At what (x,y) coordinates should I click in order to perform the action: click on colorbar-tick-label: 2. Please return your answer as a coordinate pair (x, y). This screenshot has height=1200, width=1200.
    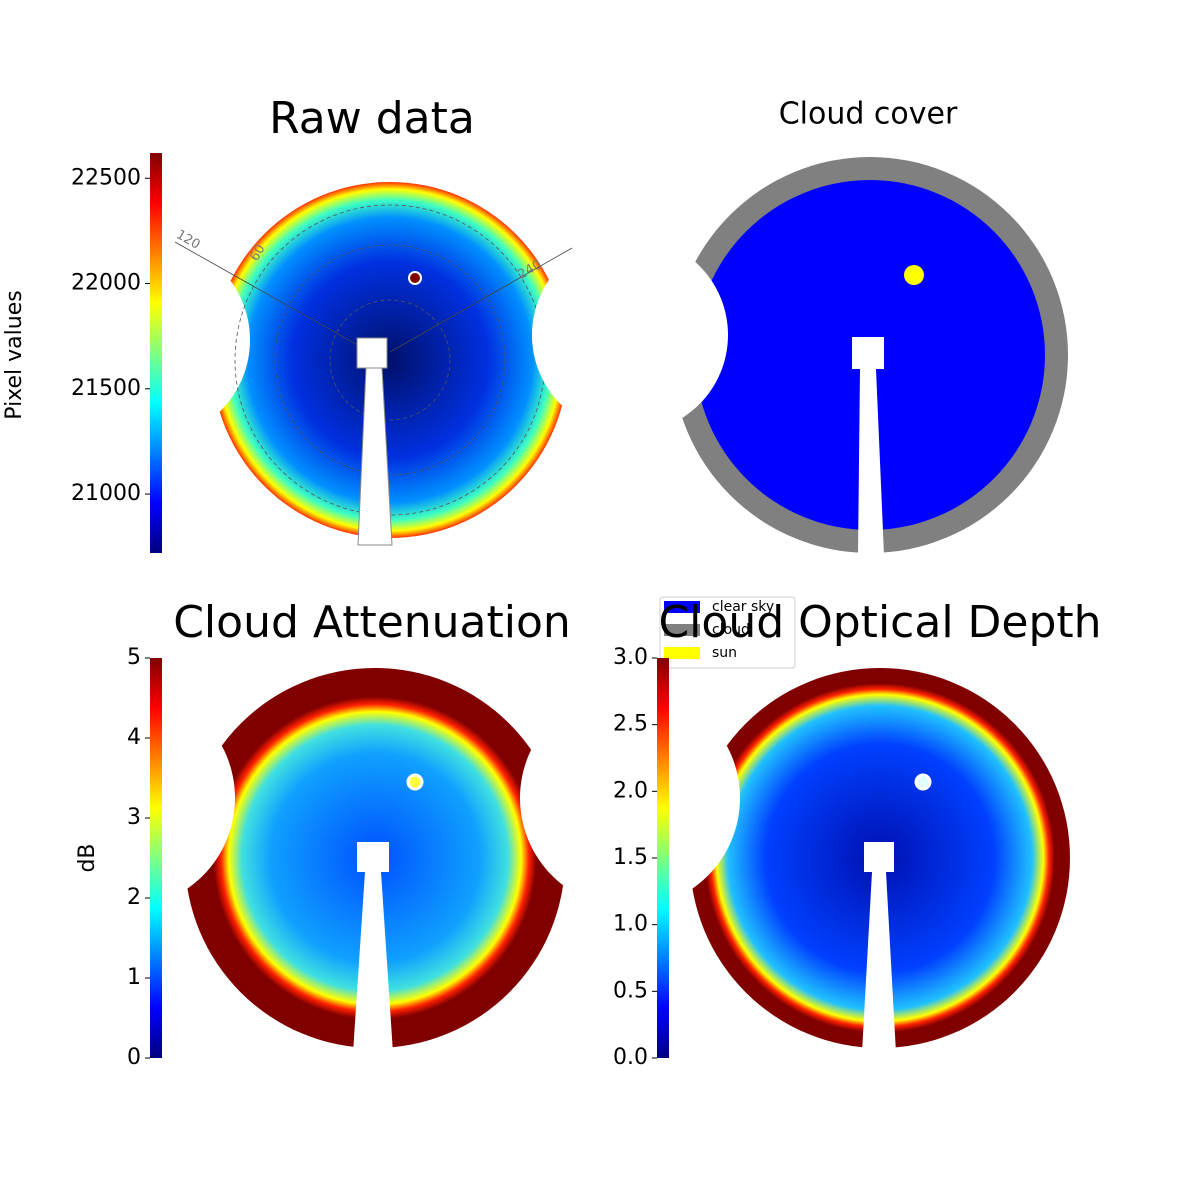
    Looking at the image, I should click on (134, 897).